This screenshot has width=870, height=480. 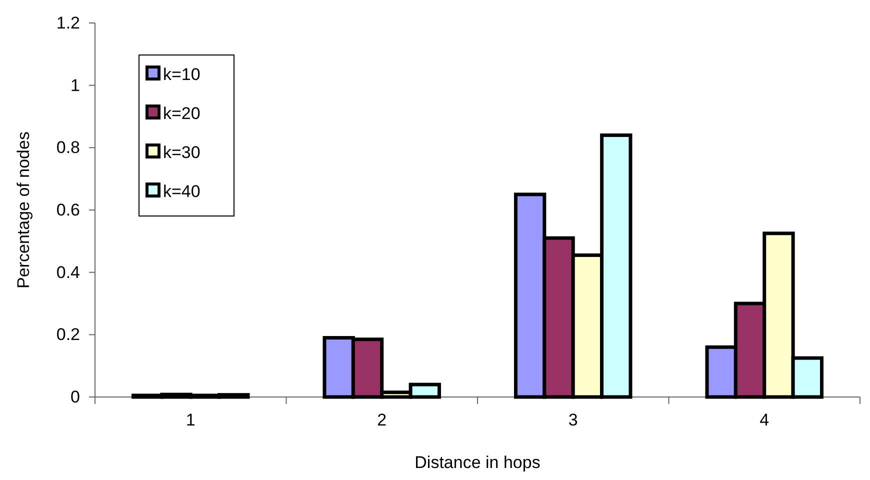 What do you see at coordinates (765, 420) in the screenshot?
I see `x-tick-label: 4` at bounding box center [765, 420].